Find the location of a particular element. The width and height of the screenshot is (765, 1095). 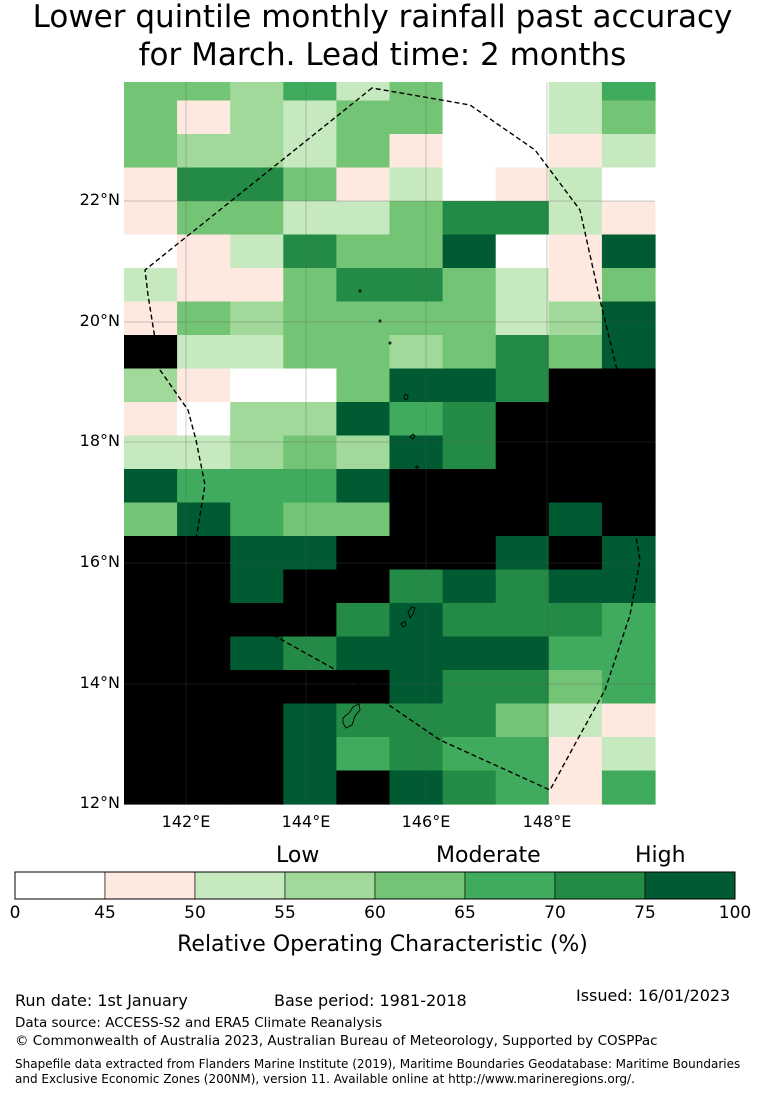

lon-label-146e: 146°E is located at coordinates (426, 821).